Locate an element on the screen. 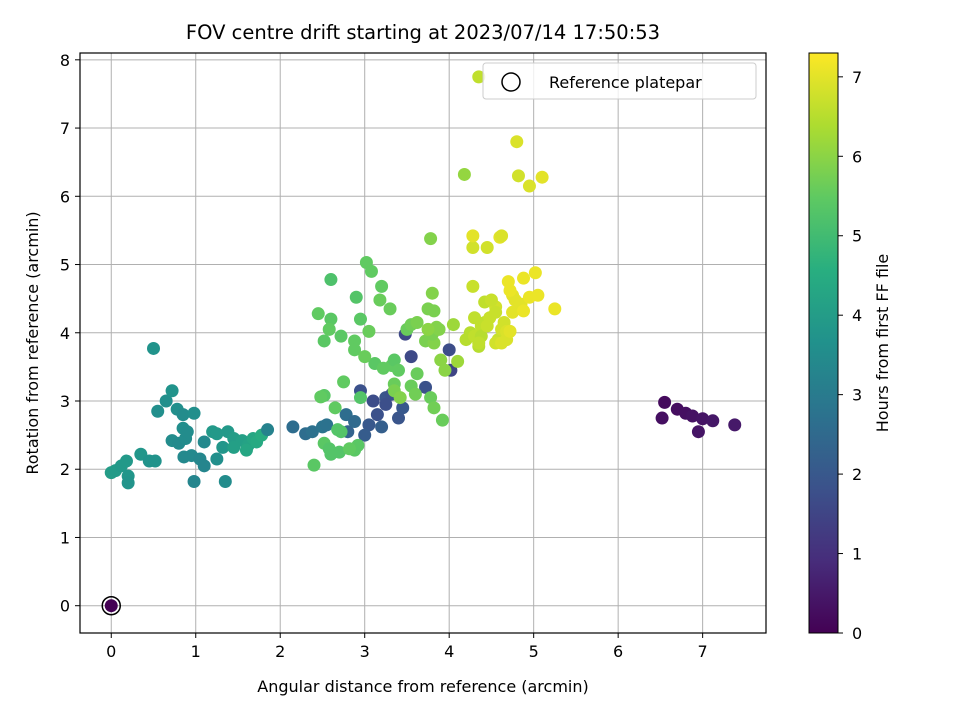 Image resolution: width=960 pixels, height=720 pixels. x-axis-label: Angular distance from reference (arcmin) is located at coordinates (422, 686).